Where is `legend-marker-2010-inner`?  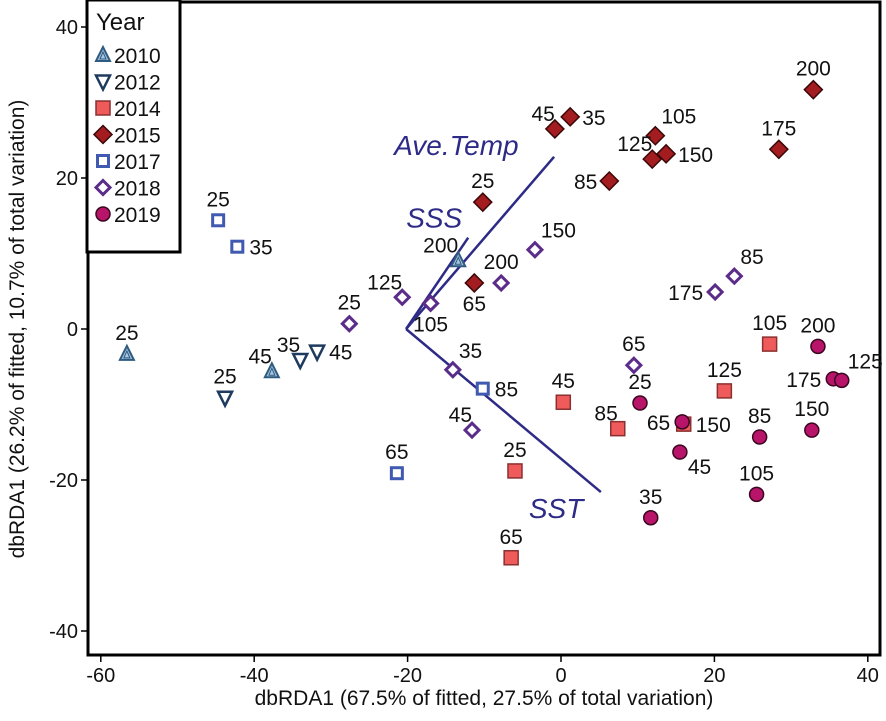
legend-marker-2010-inner is located at coordinates (103, 55).